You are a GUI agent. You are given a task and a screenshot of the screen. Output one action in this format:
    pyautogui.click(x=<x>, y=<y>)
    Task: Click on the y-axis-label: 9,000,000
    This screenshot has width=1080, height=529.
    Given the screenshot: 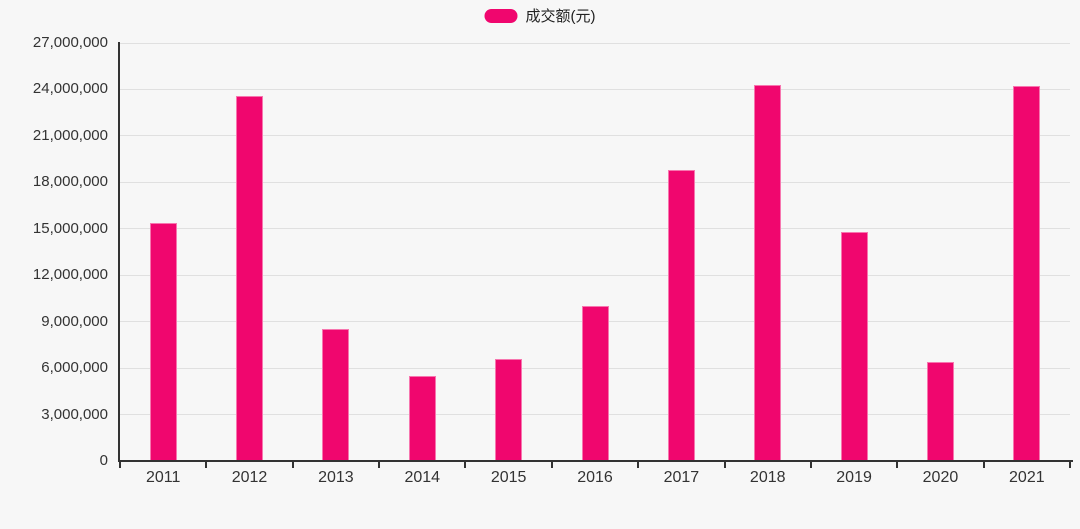 What is the action you would take?
    pyautogui.click(x=74, y=321)
    